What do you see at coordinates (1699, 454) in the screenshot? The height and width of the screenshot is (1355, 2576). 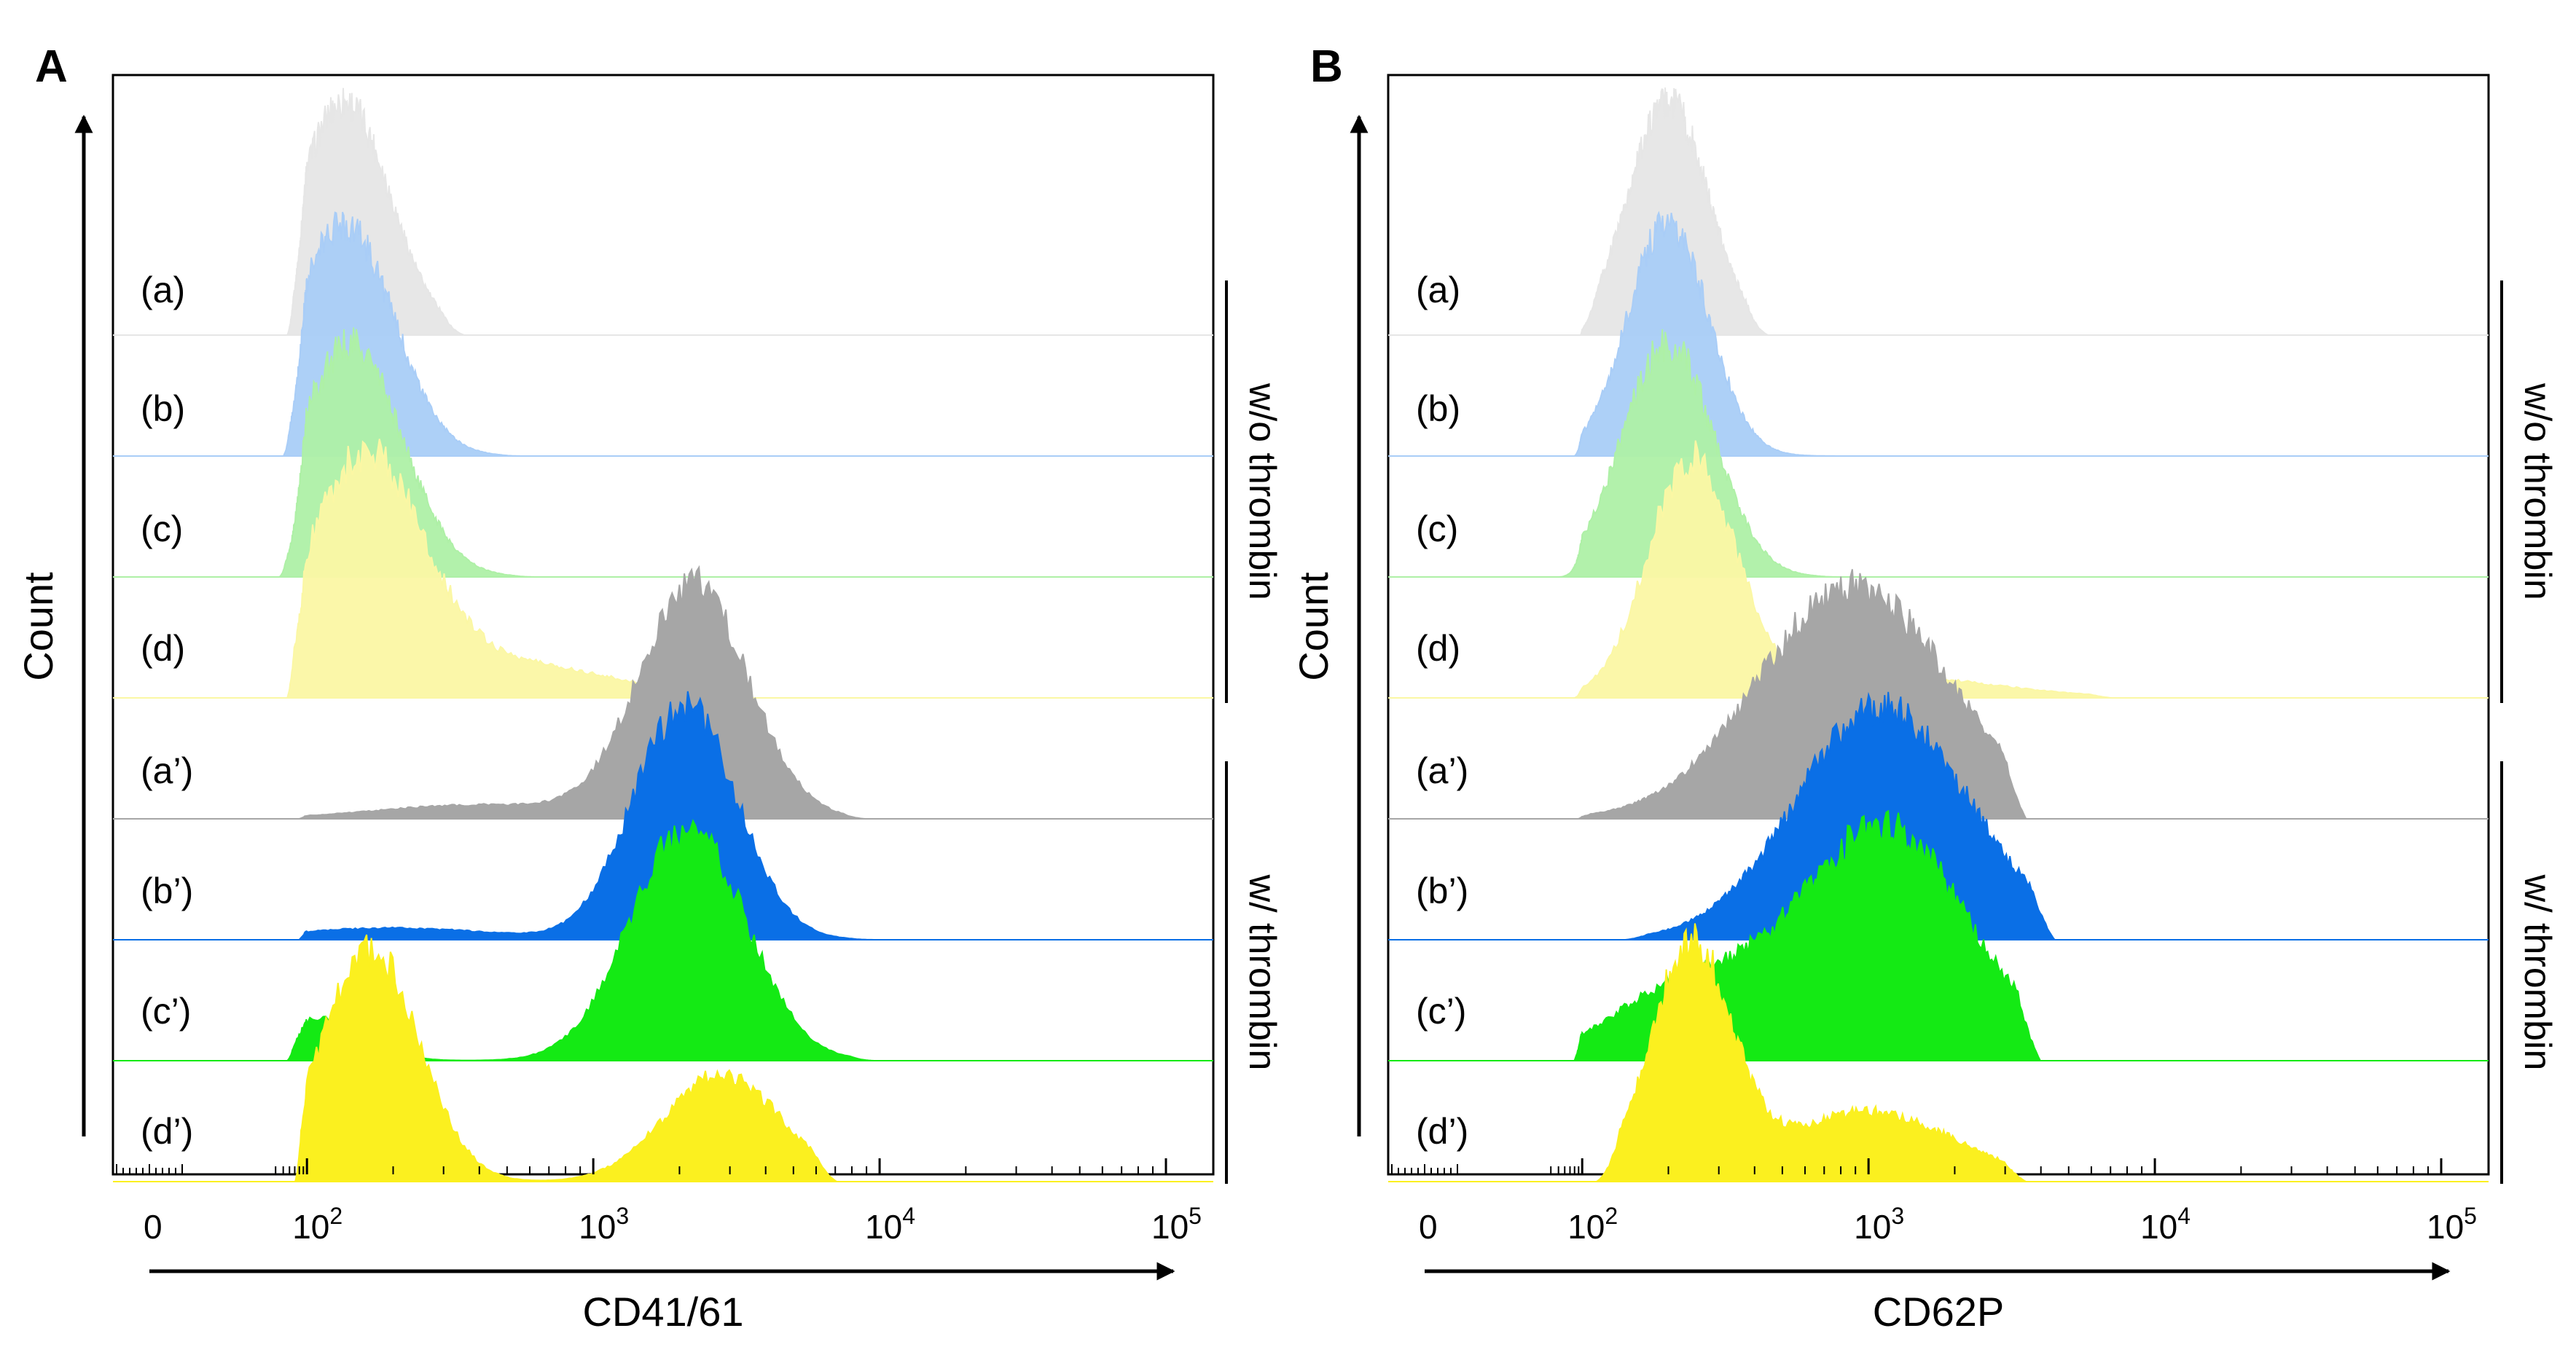 I see `histogram-c` at bounding box center [1699, 454].